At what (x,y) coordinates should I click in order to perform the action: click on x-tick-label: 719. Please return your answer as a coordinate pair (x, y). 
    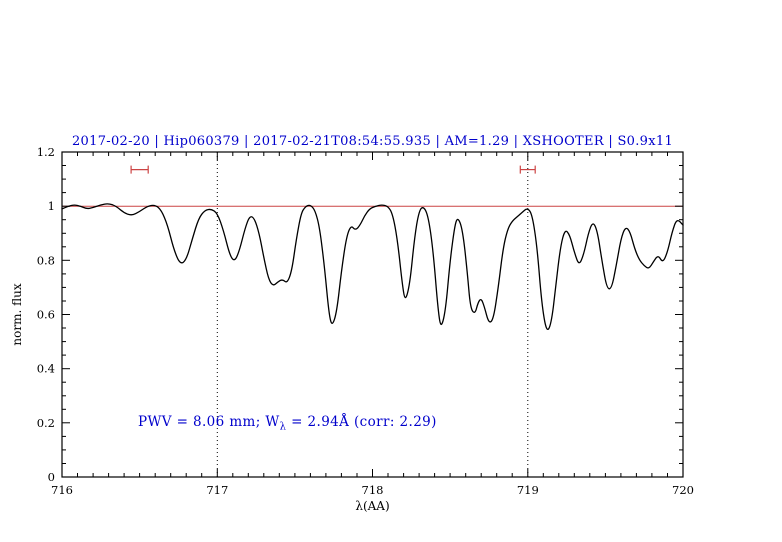
    Looking at the image, I should click on (528, 490).